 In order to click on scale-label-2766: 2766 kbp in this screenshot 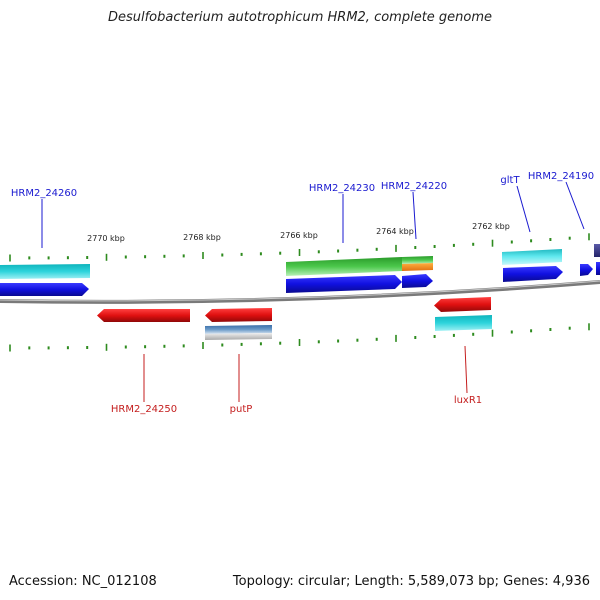, I will do `click(299, 235)`.